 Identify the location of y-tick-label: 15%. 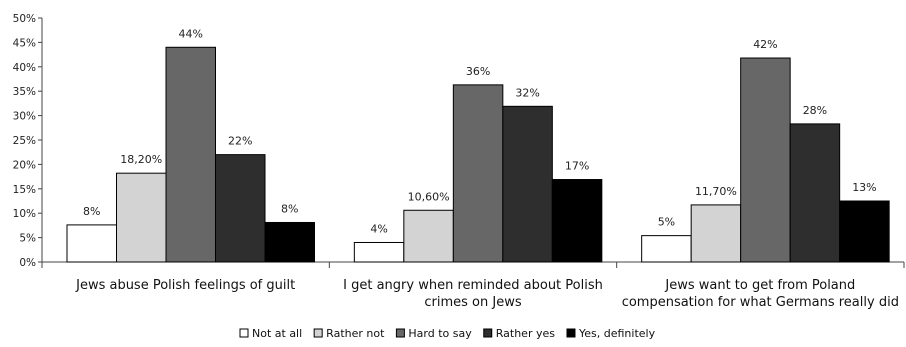
(24, 190).